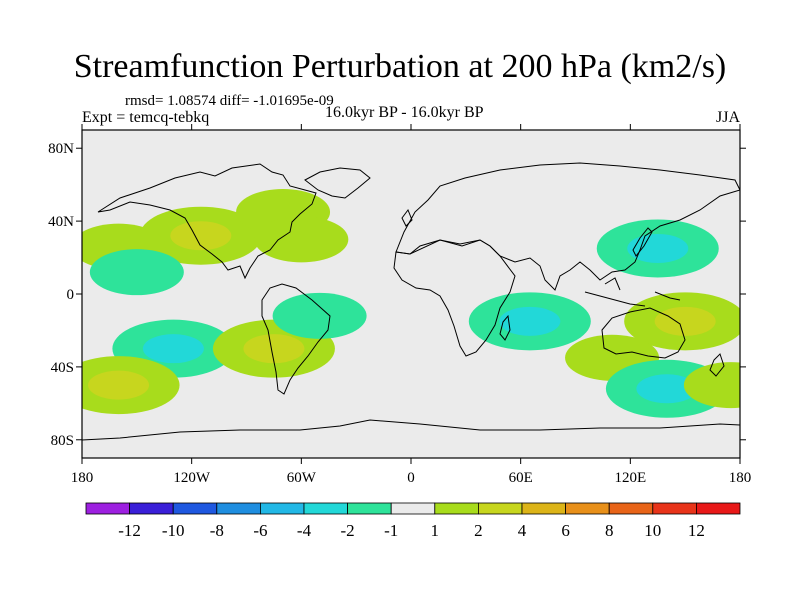 The image size is (800, 600). What do you see at coordinates (411, 478) in the screenshot?
I see `lon-tick-label: 0` at bounding box center [411, 478].